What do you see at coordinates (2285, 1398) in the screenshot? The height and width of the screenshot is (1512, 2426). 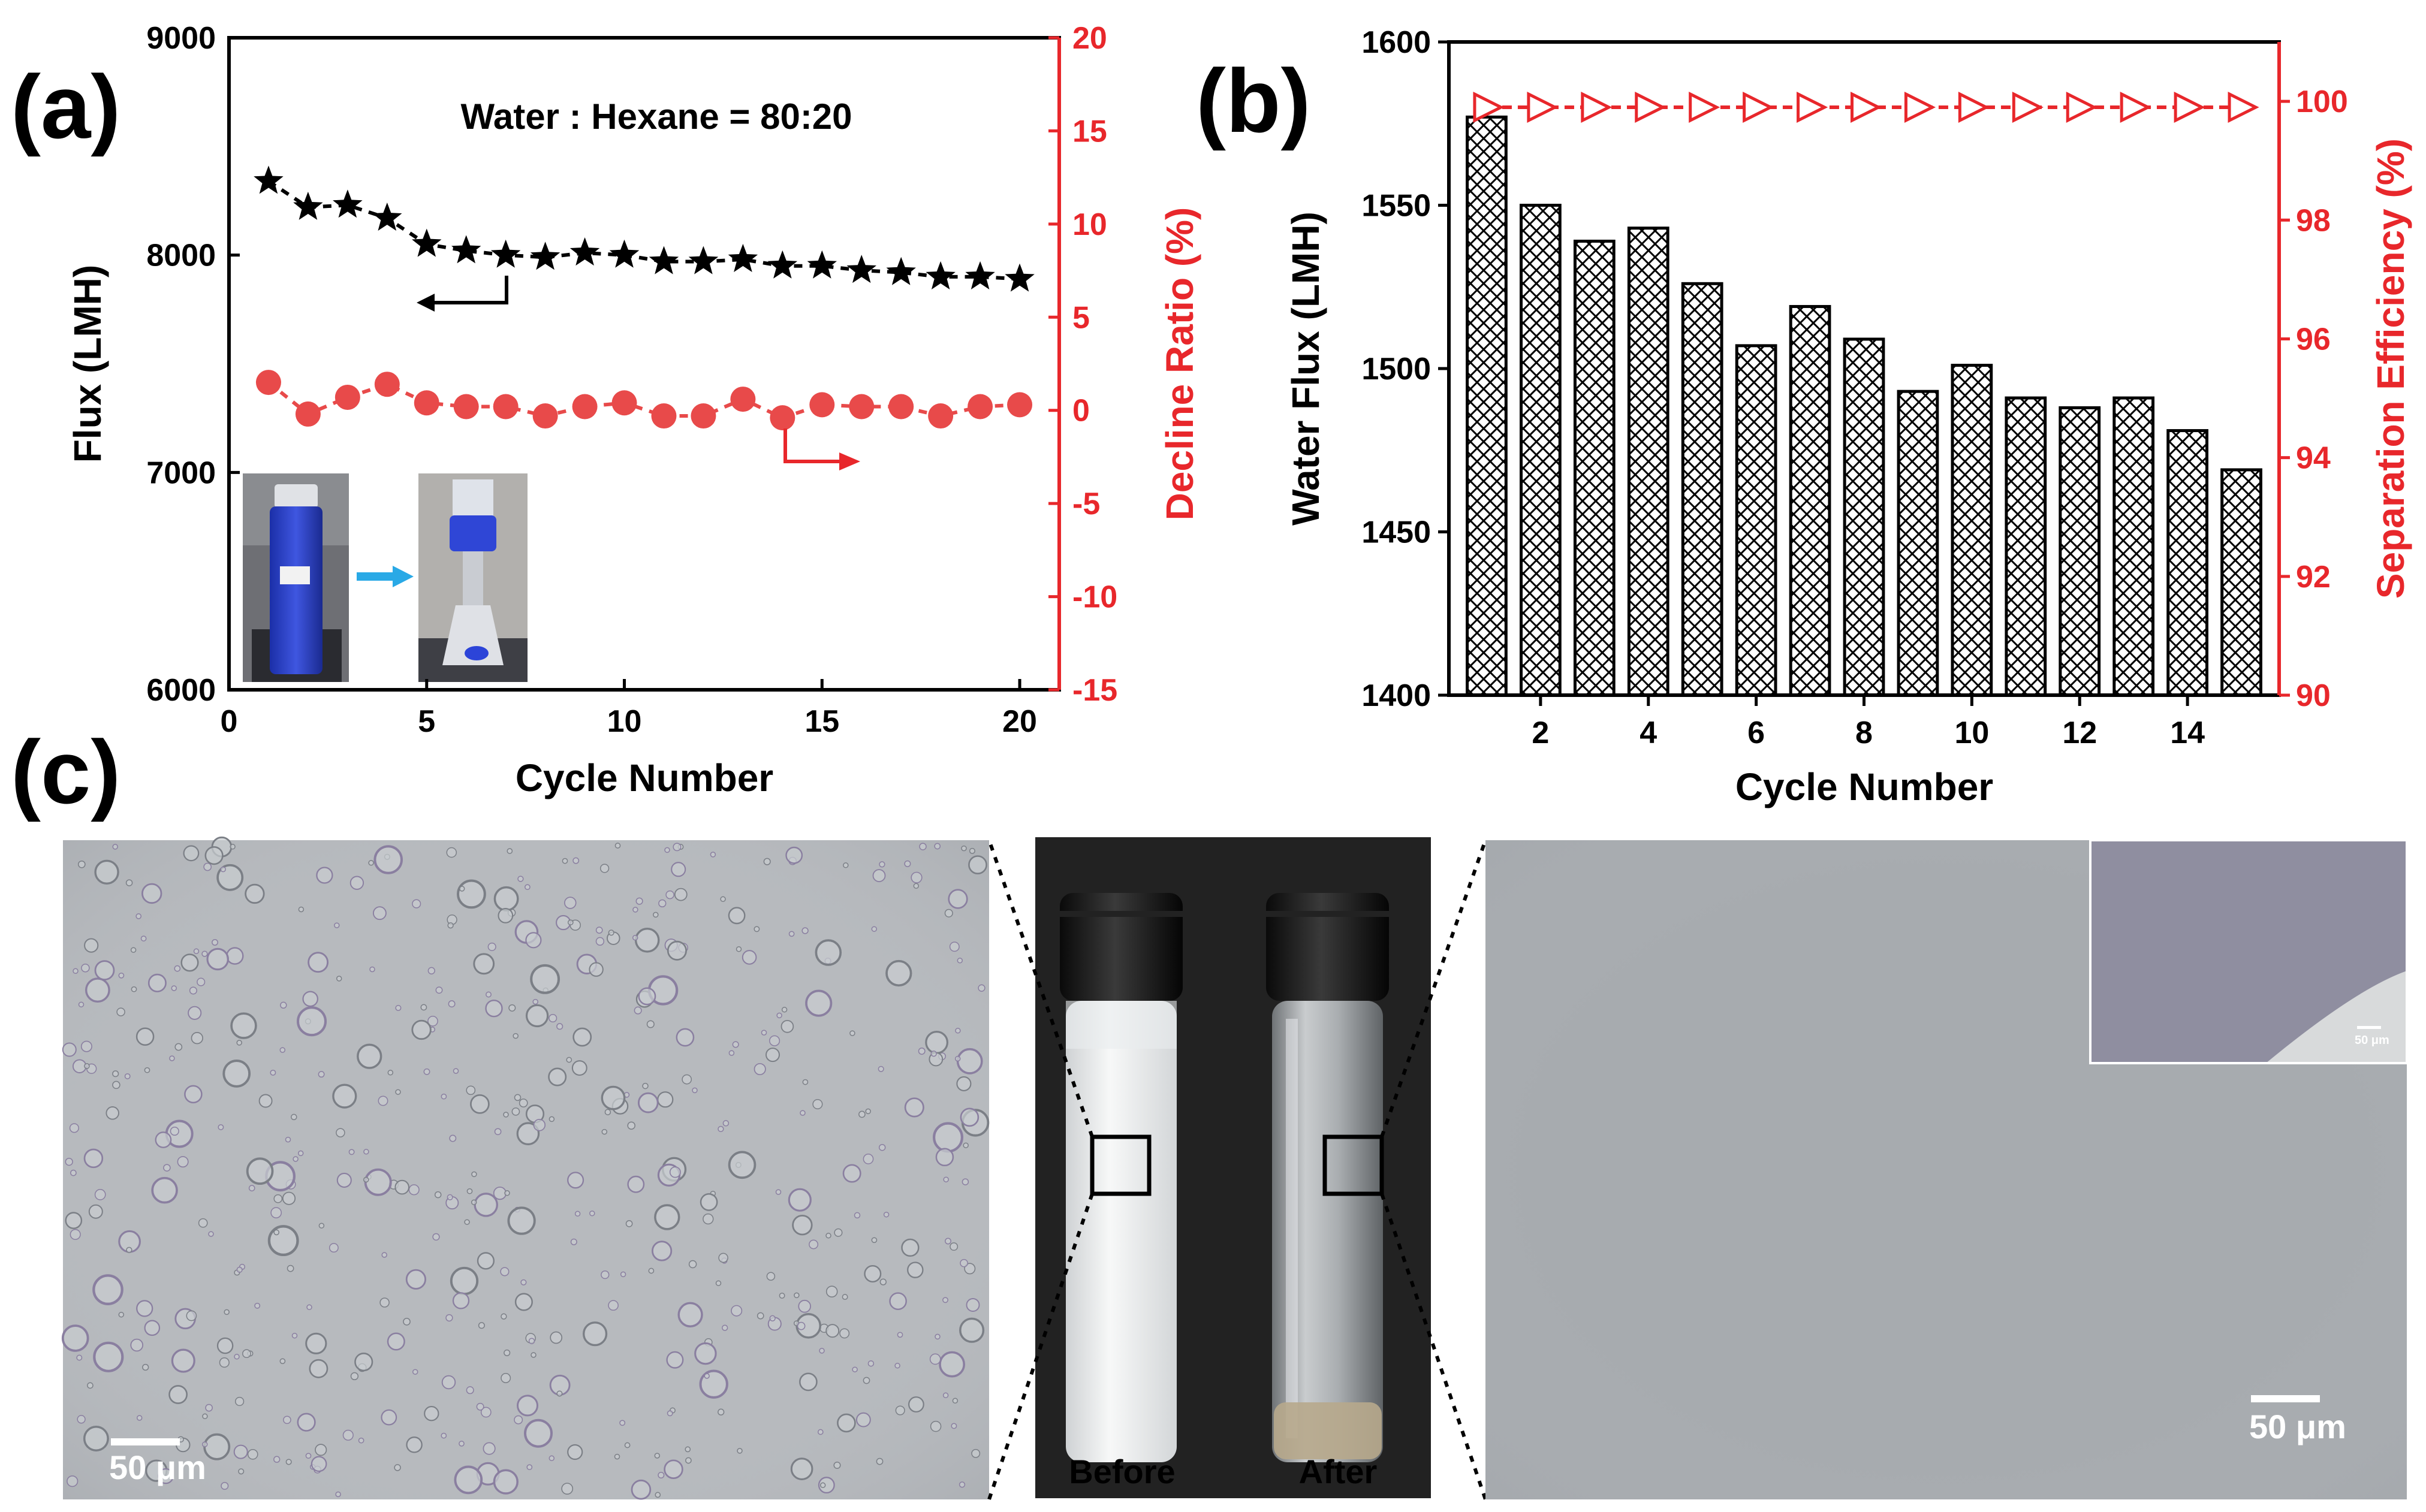 I see `scale-bar` at bounding box center [2285, 1398].